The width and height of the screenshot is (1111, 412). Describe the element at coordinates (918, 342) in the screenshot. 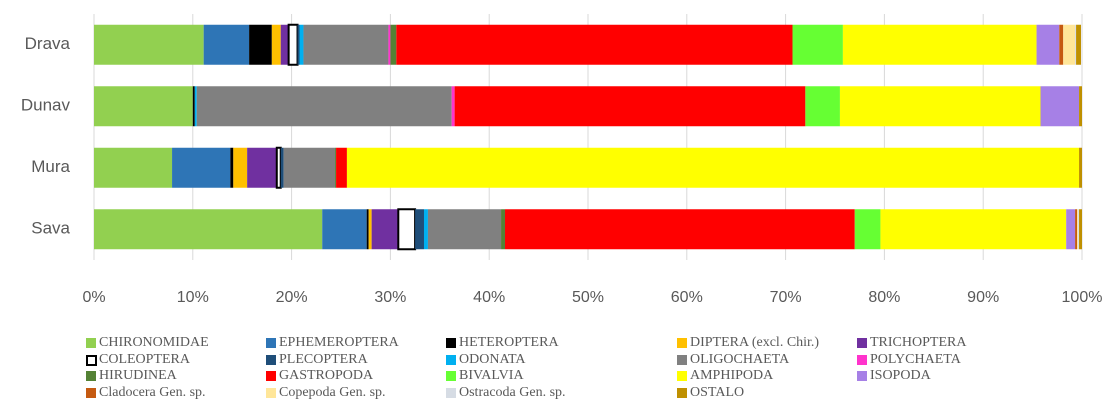

I see `legend-label: TRICHOPTERA` at that location.